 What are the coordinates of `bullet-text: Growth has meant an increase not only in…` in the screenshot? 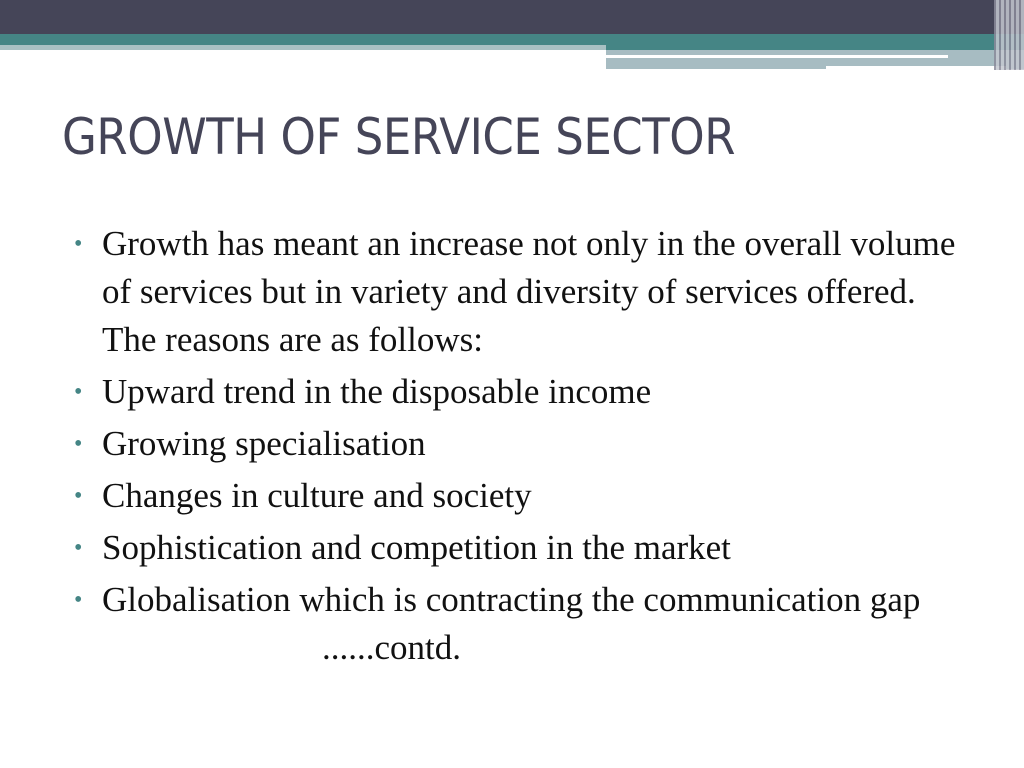 It's located at (529, 291).